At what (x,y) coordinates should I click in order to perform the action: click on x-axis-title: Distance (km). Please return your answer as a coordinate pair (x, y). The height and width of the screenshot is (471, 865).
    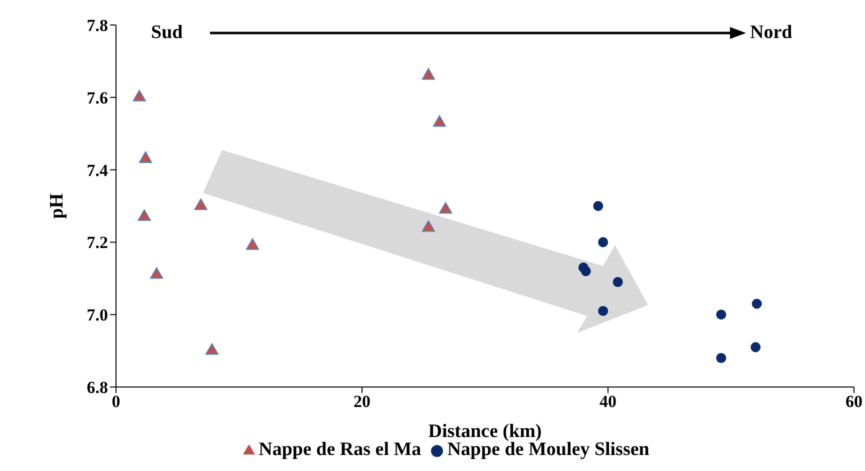
    Looking at the image, I should click on (485, 431).